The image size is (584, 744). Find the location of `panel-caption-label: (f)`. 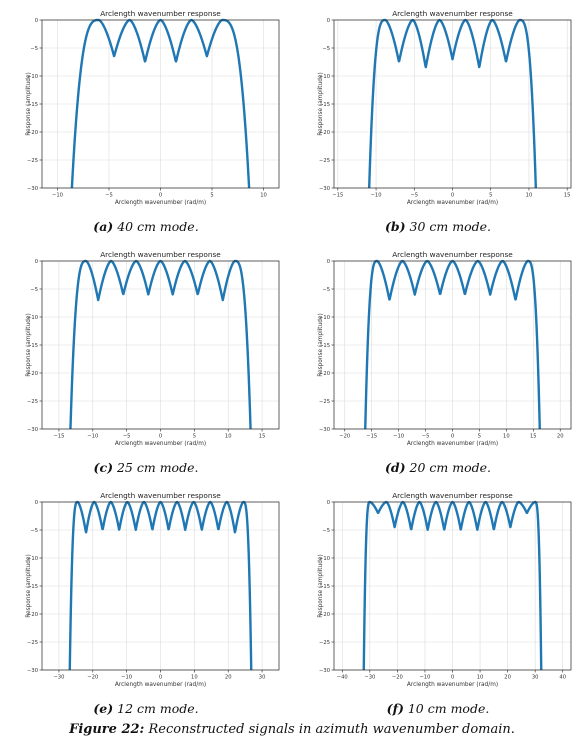

panel-caption-label: (f) is located at coordinates (395, 708).